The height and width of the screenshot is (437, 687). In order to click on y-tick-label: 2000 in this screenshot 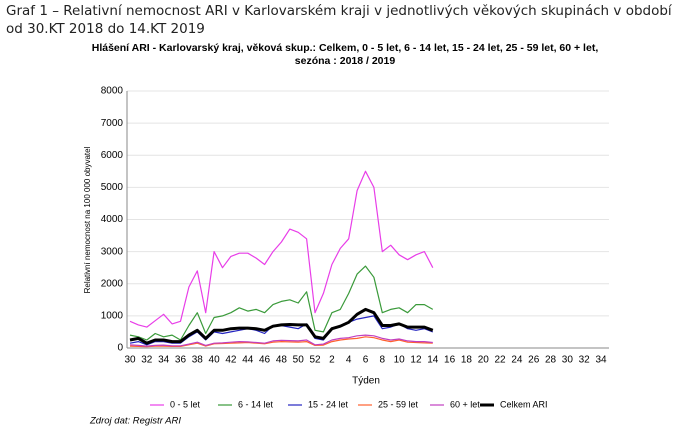, I will do `click(112, 283)`.